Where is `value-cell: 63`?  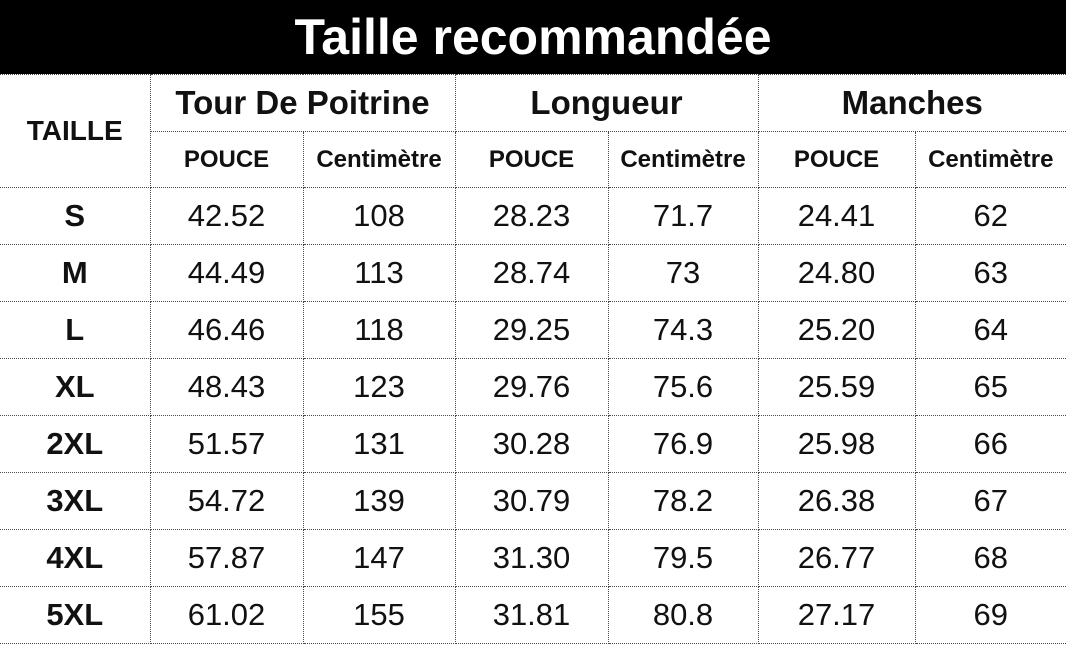
value-cell: 63 is located at coordinates (990, 273).